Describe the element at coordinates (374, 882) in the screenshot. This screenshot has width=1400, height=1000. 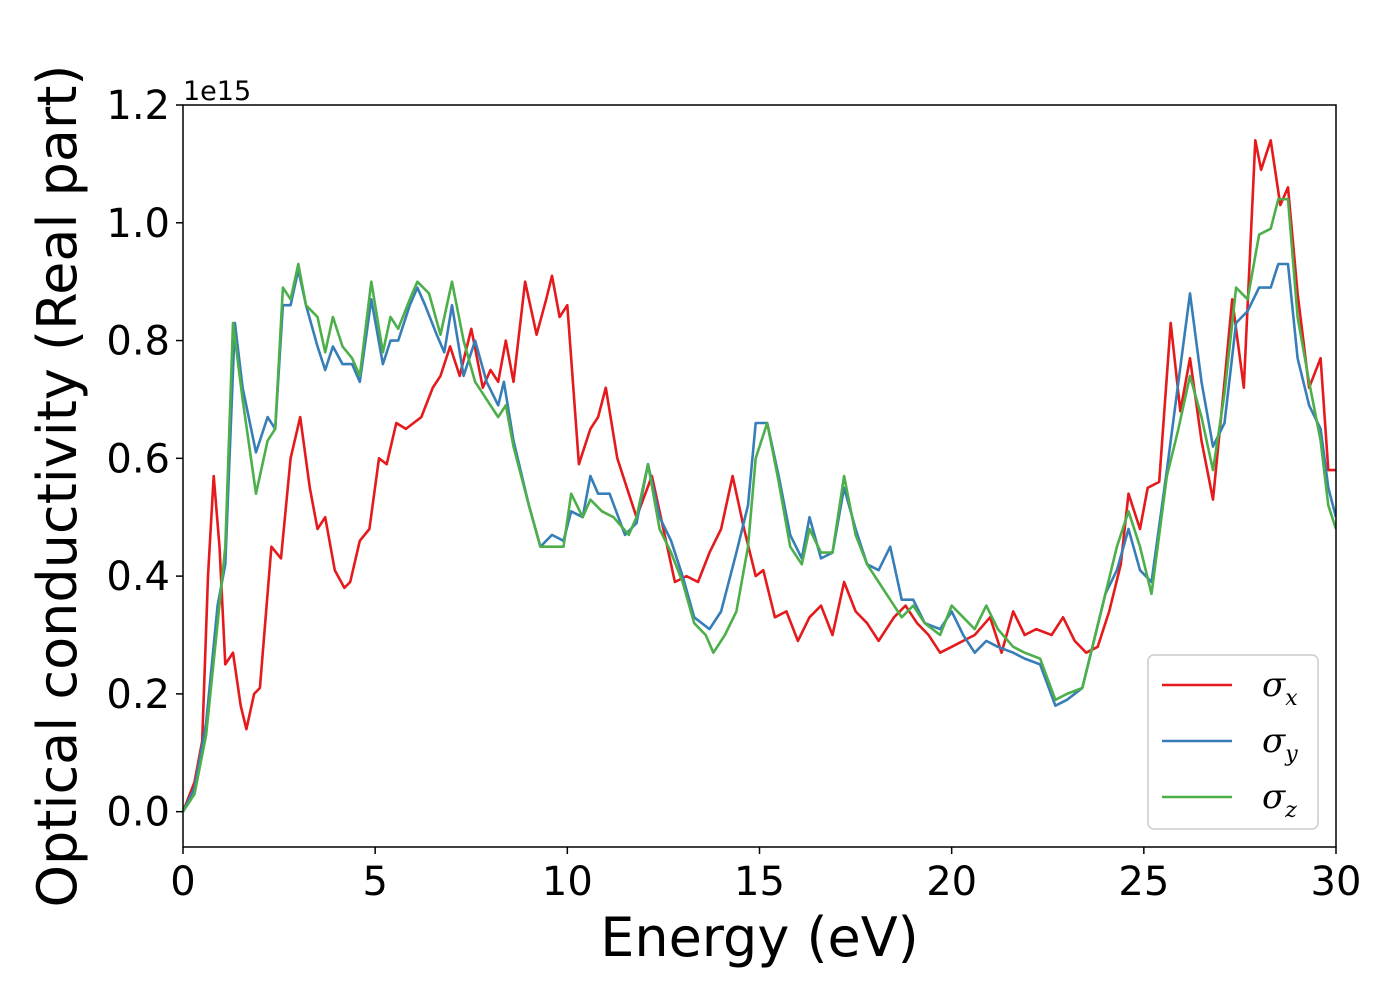
I see `x-tick-label: 5` at that location.